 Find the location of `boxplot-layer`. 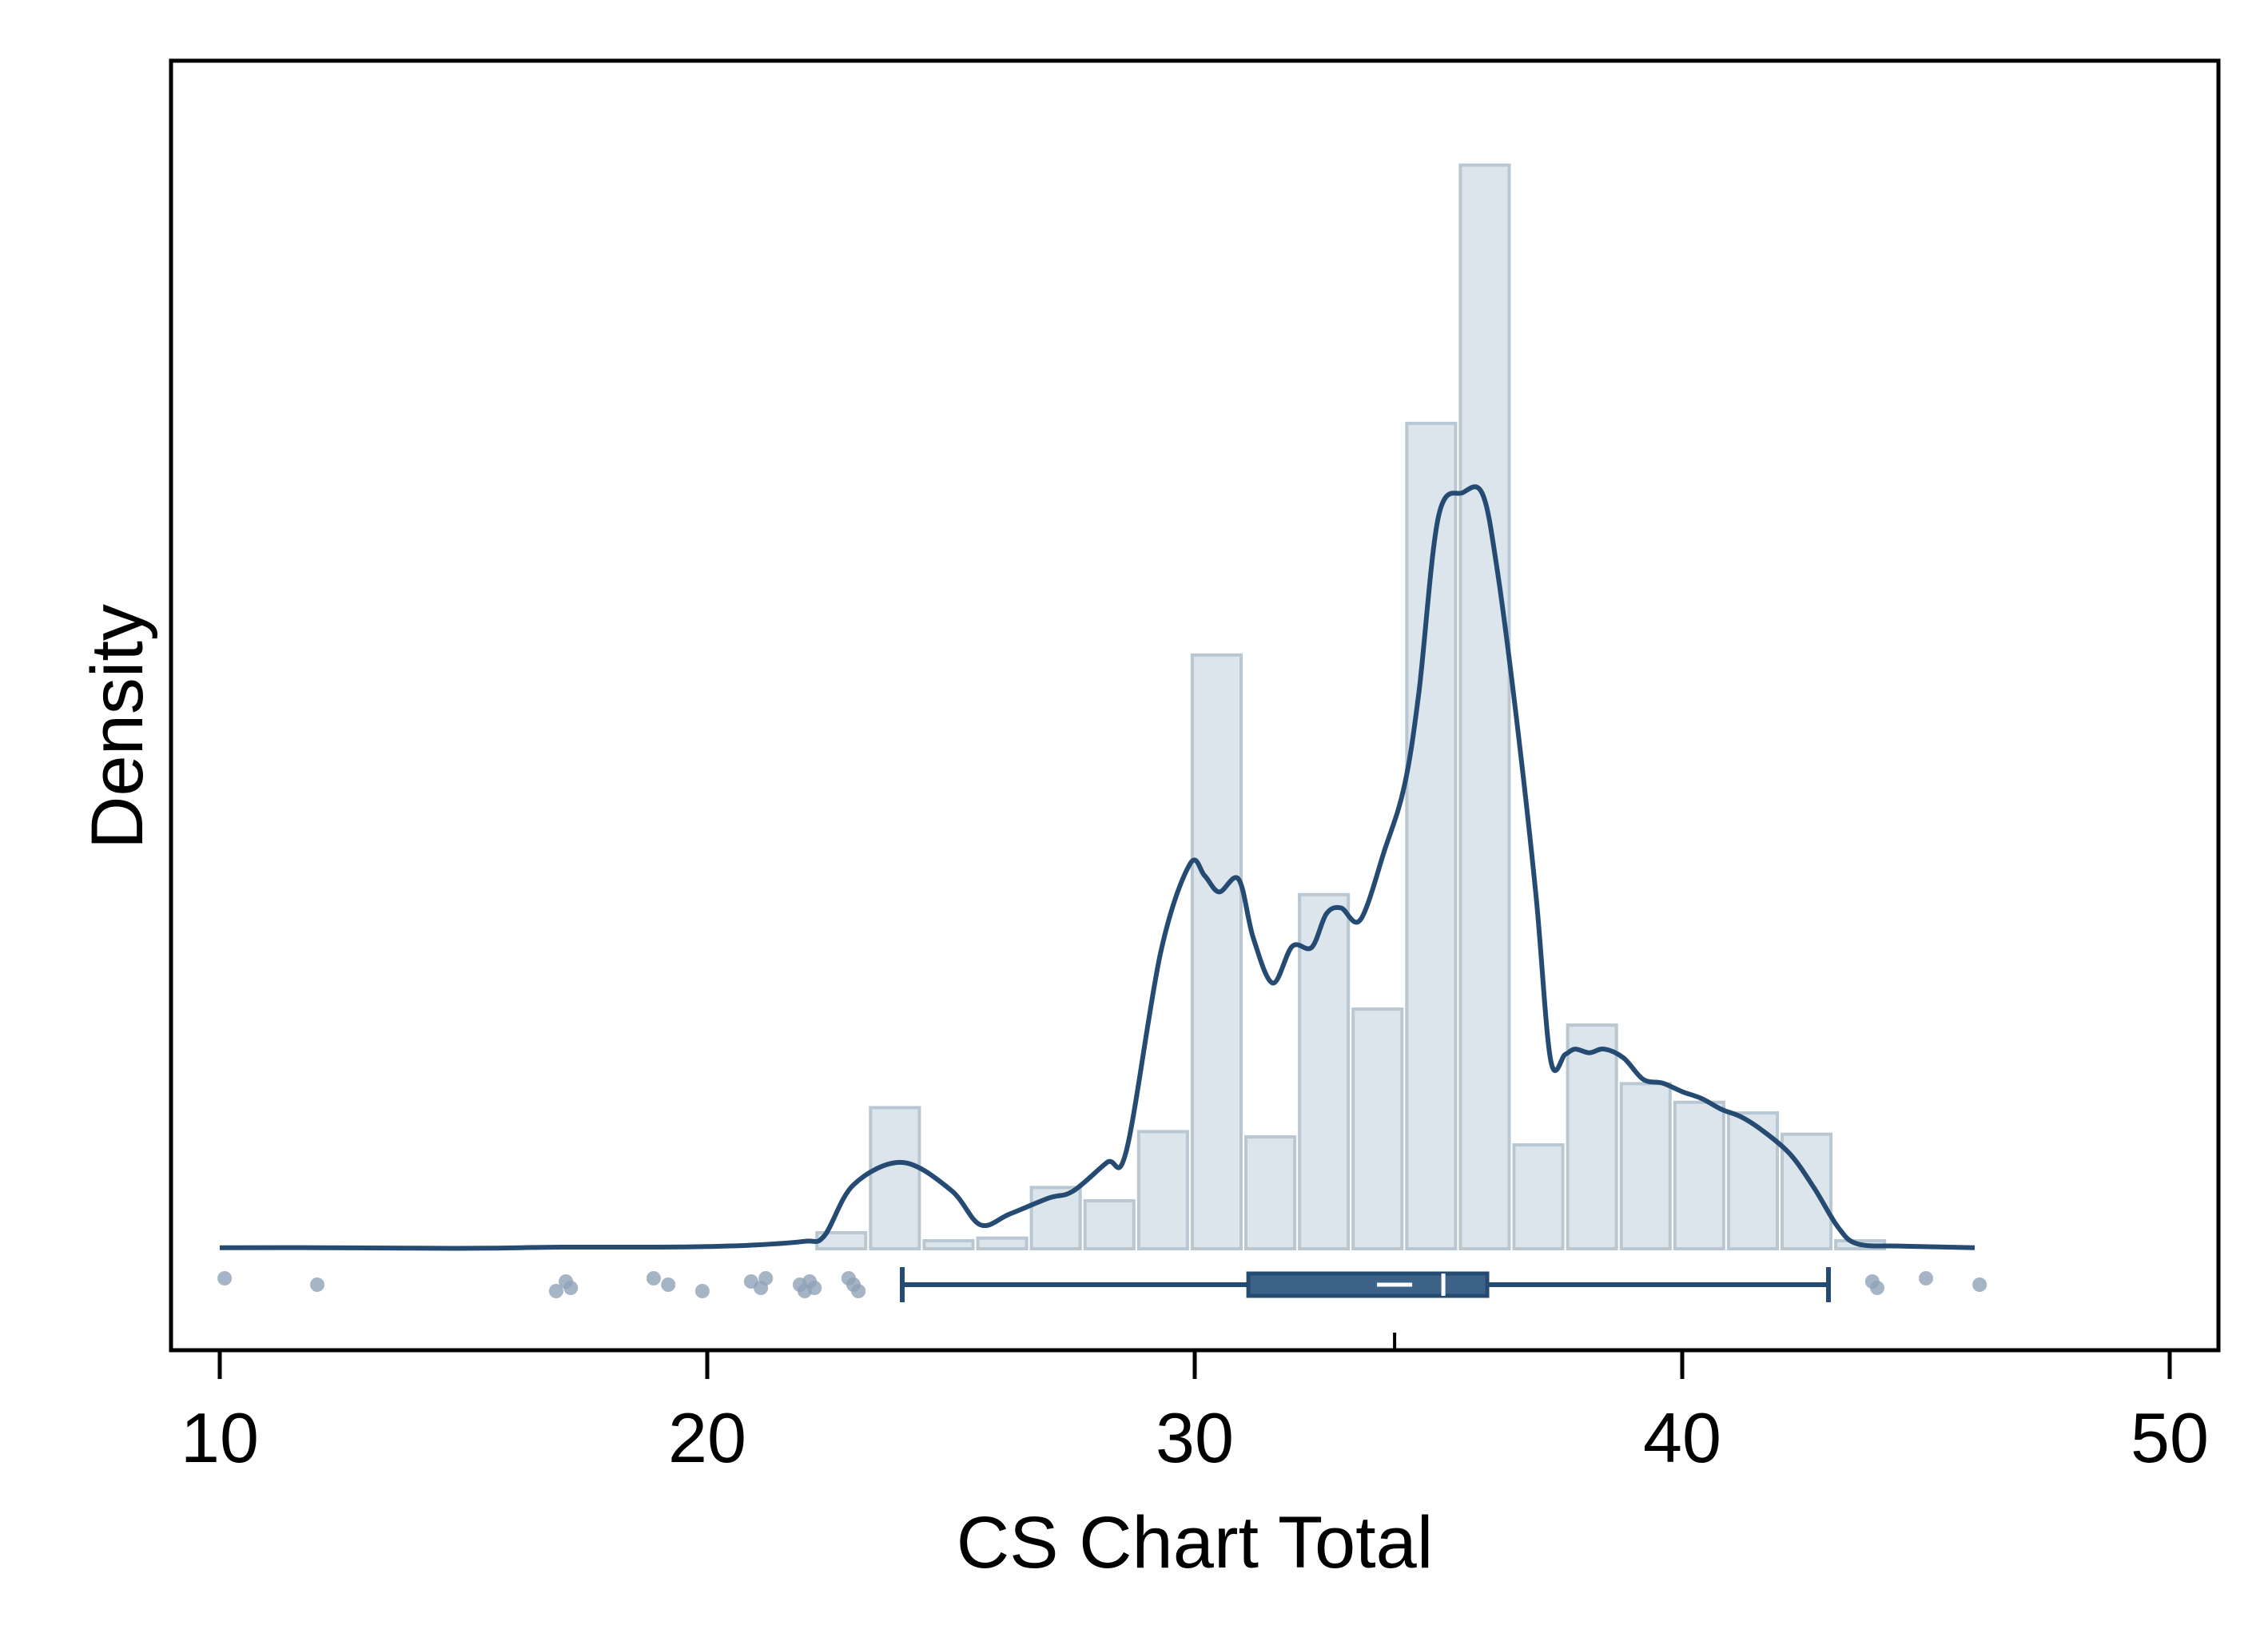

boxplot-layer is located at coordinates (1102, 1284).